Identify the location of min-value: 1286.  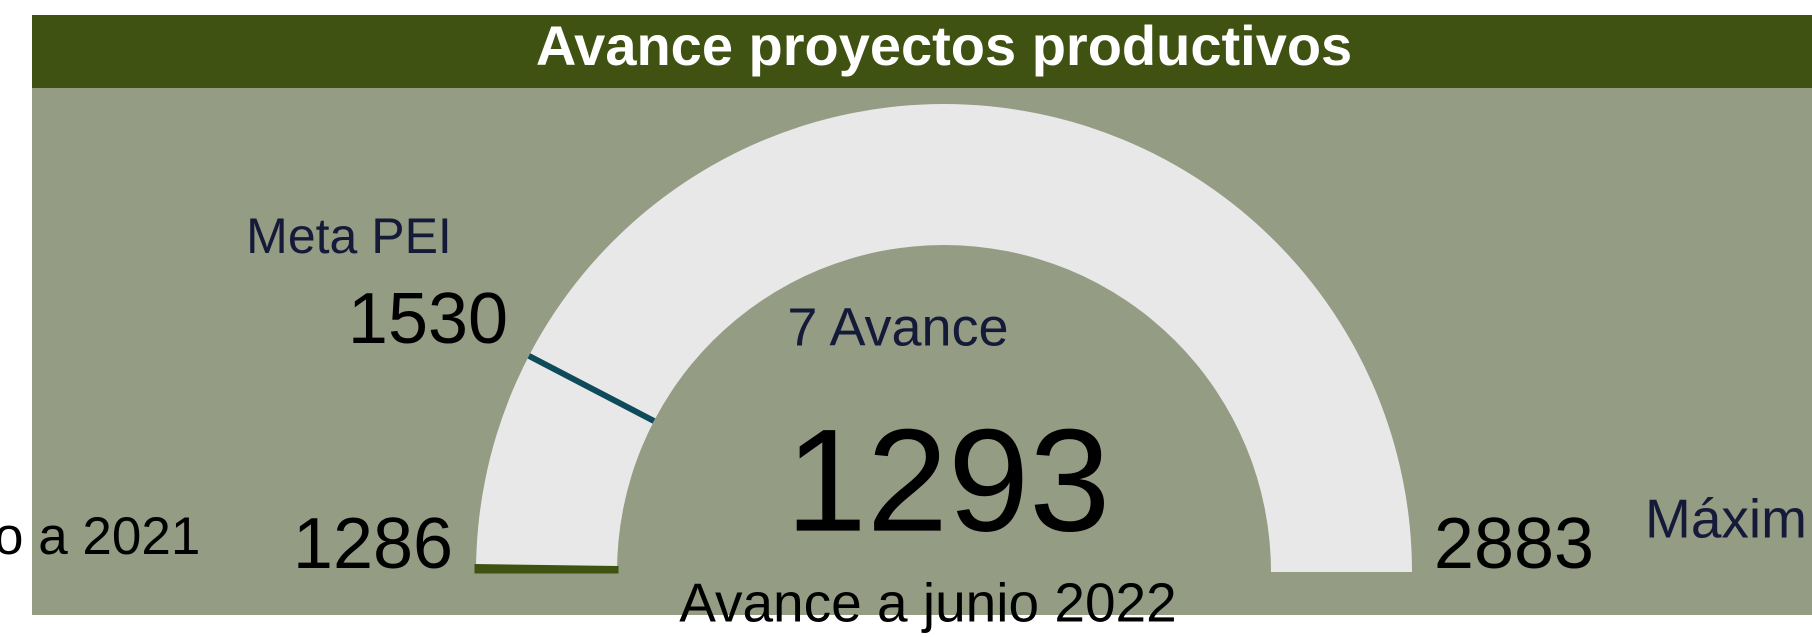
(373, 544).